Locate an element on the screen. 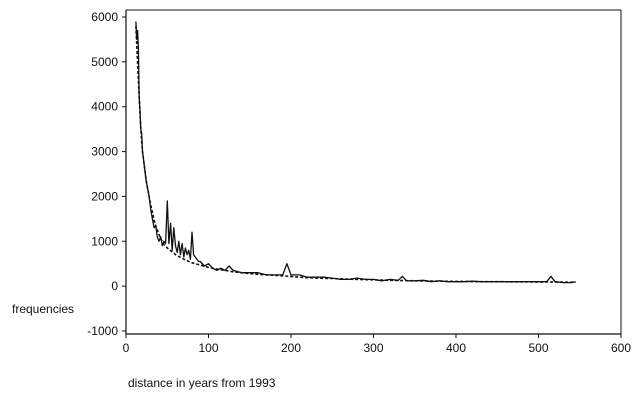  y-tick-label: 3000 is located at coordinates (104, 152).